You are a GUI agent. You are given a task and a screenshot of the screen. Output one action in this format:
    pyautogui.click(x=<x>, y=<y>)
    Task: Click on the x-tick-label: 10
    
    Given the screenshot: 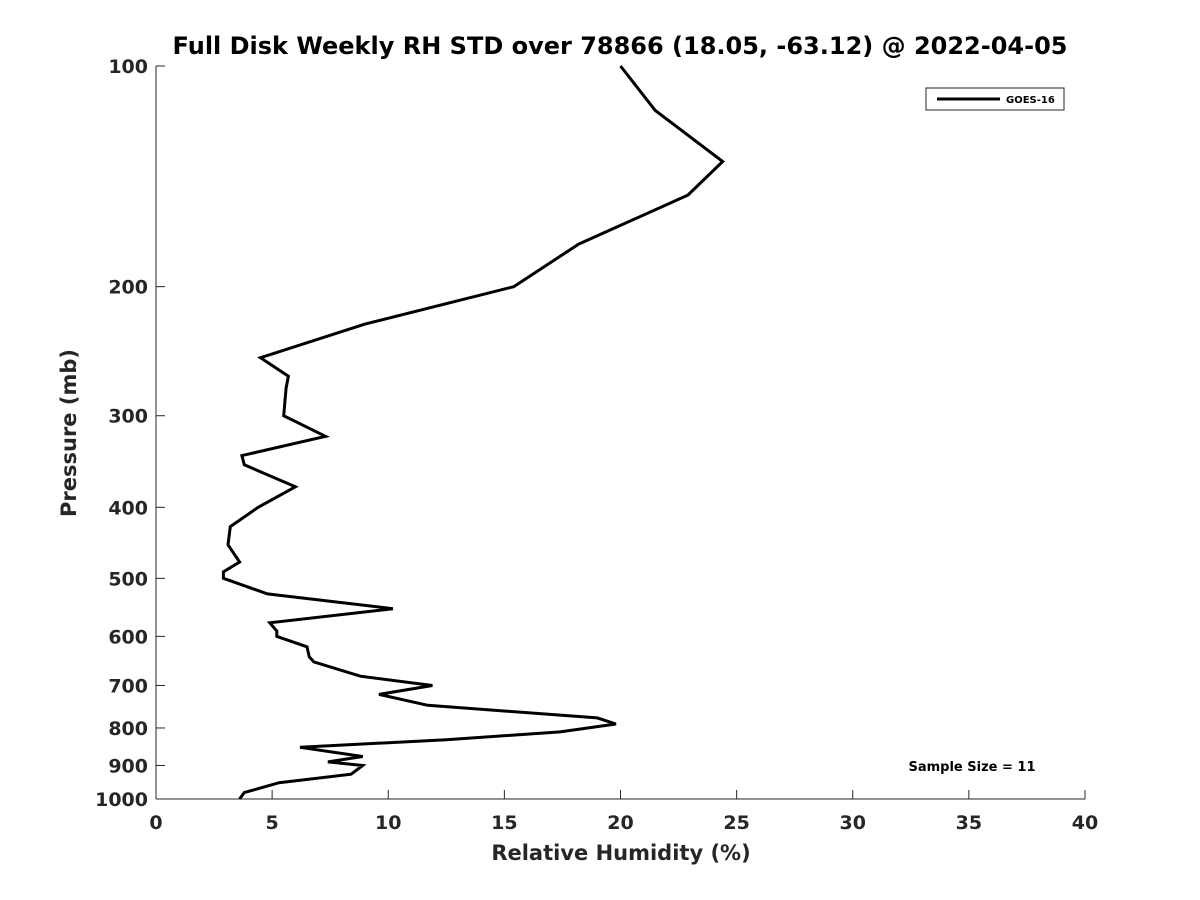 What is the action you would take?
    pyautogui.click(x=388, y=823)
    